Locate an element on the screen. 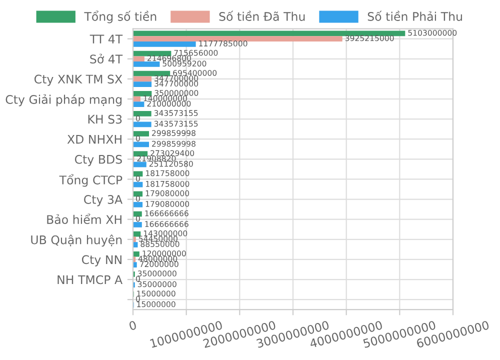 The image size is (500, 360). y-tick-label: Tổng CTCP is located at coordinates (90, 180).